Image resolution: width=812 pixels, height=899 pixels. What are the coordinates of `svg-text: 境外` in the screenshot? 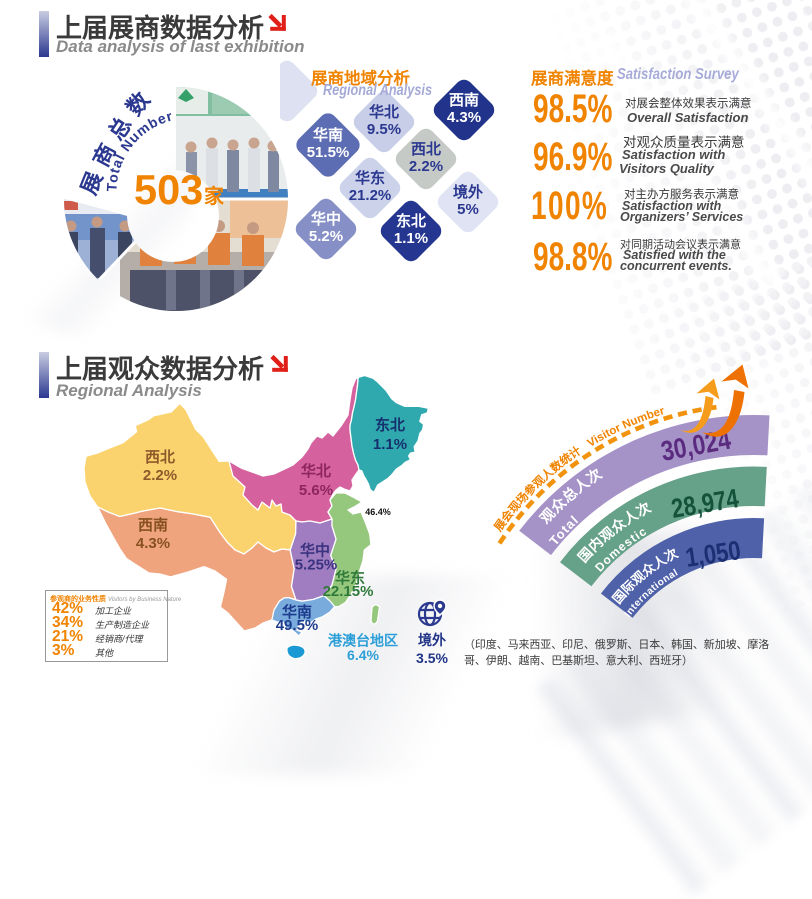 It's located at (468, 192).